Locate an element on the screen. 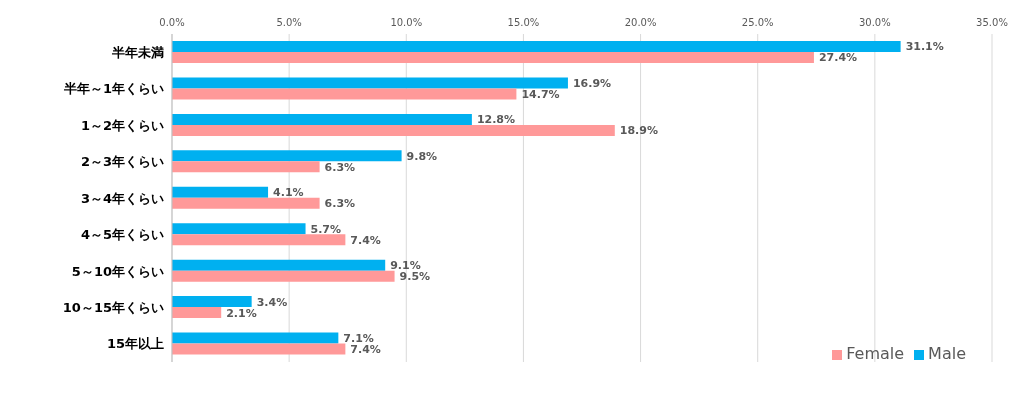 The width and height of the screenshot is (1024, 399). data-label: 2.1% is located at coordinates (241, 313).